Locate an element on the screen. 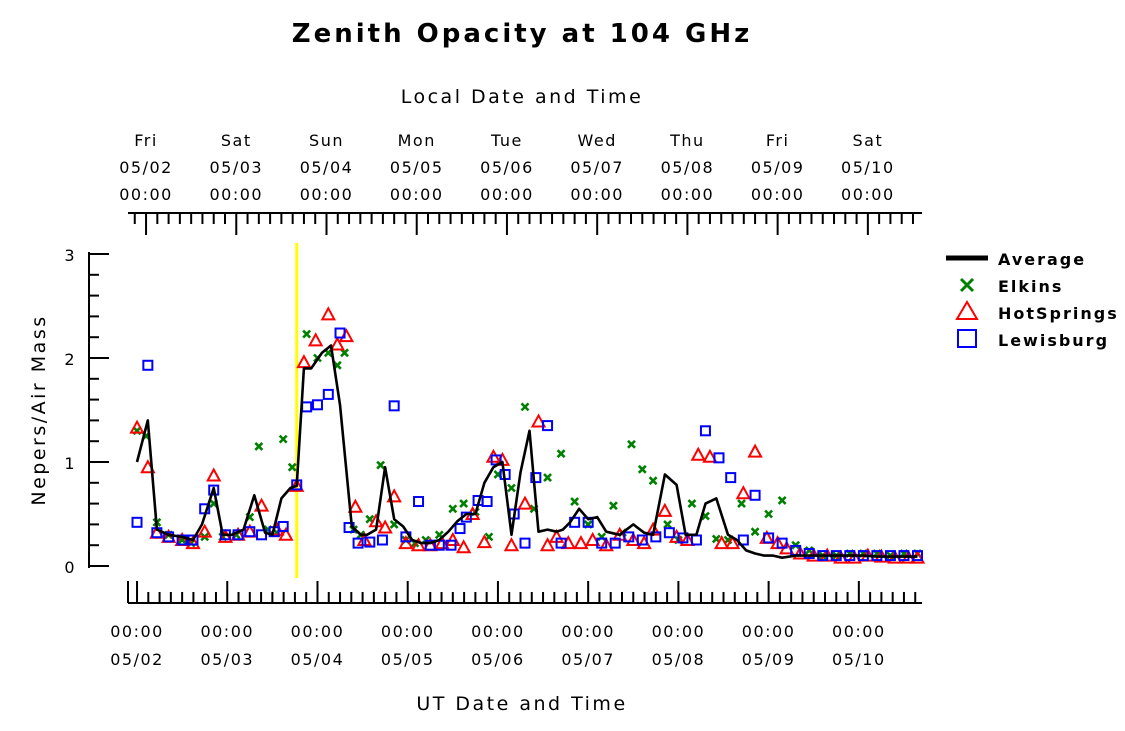 The width and height of the screenshot is (1125, 731). x-tick-date-label: 05/08 is located at coordinates (679, 659).